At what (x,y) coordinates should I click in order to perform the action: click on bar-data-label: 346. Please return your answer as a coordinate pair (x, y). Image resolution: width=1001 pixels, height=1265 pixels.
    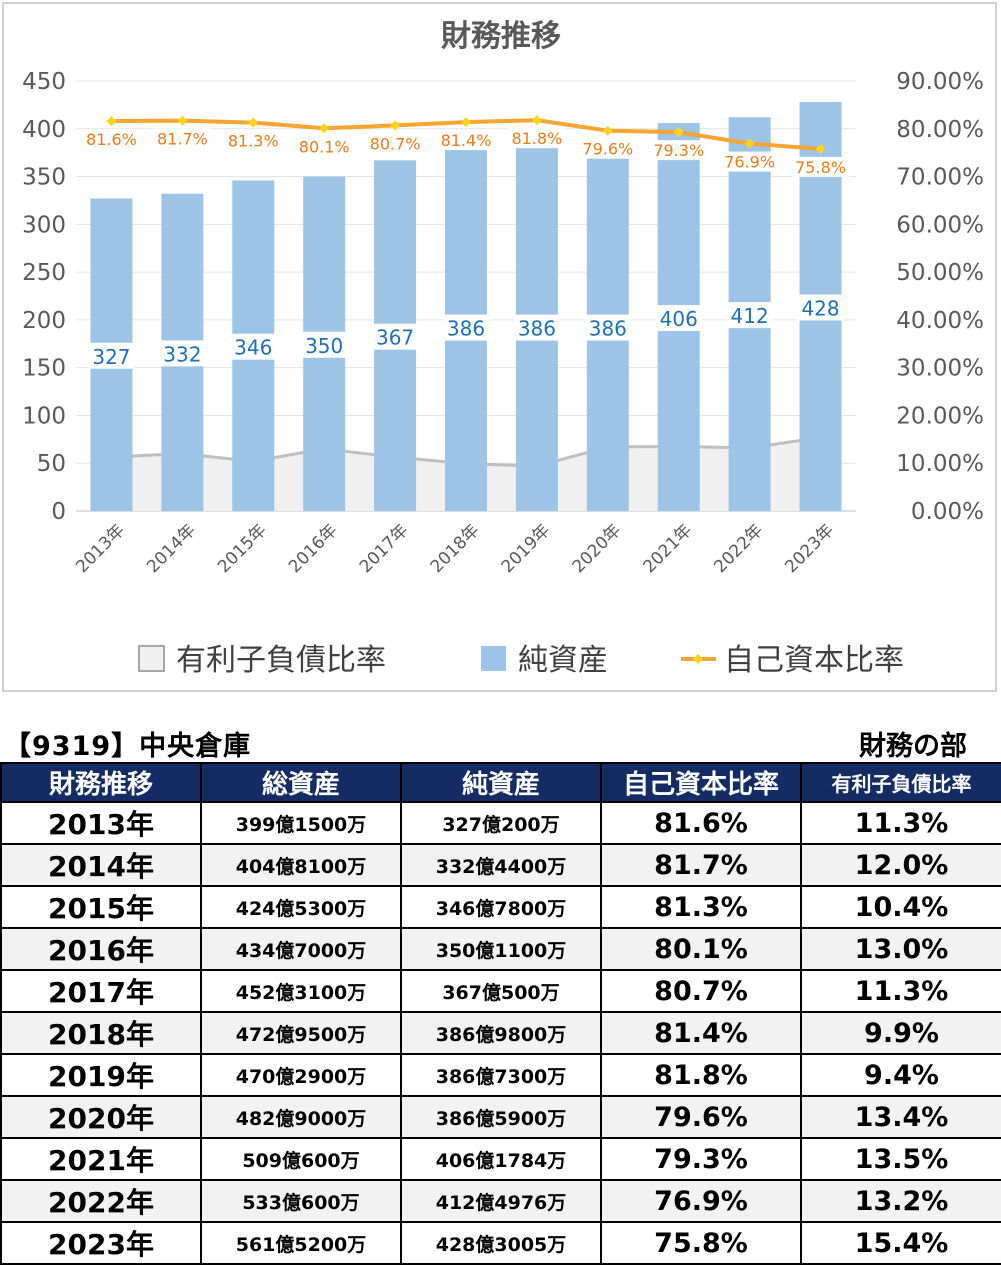
    Looking at the image, I should click on (253, 348).